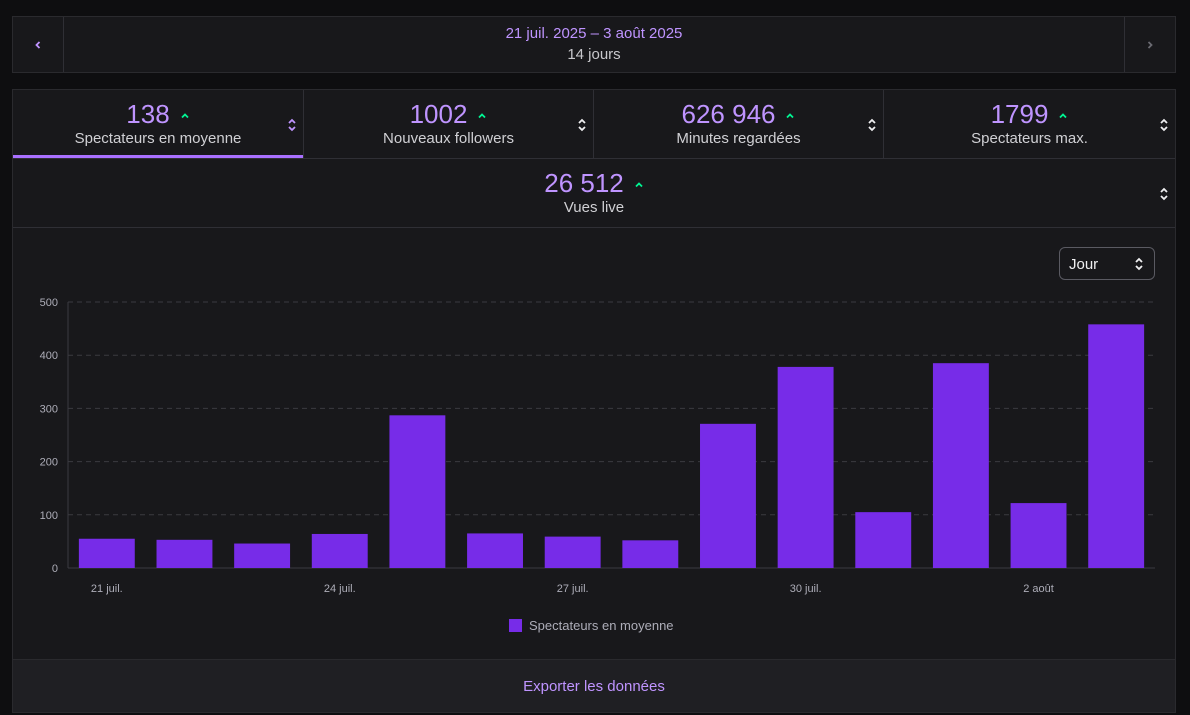 This screenshot has height=715, width=1190. I want to click on stat-tab-new-followers: 1002 Nouveaux followers, so click(448, 124).